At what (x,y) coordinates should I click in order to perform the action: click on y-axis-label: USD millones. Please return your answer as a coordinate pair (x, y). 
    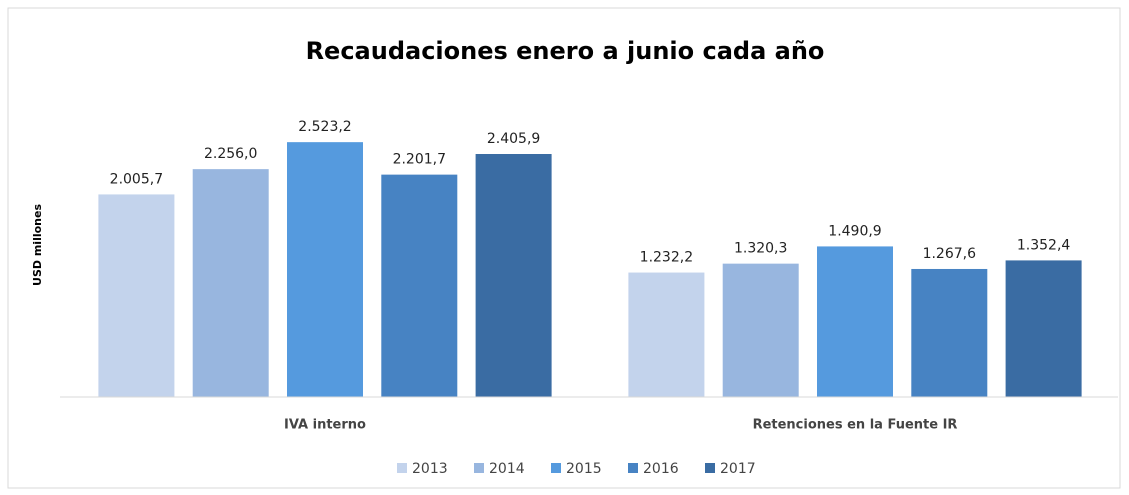
    Looking at the image, I should click on (37, 245).